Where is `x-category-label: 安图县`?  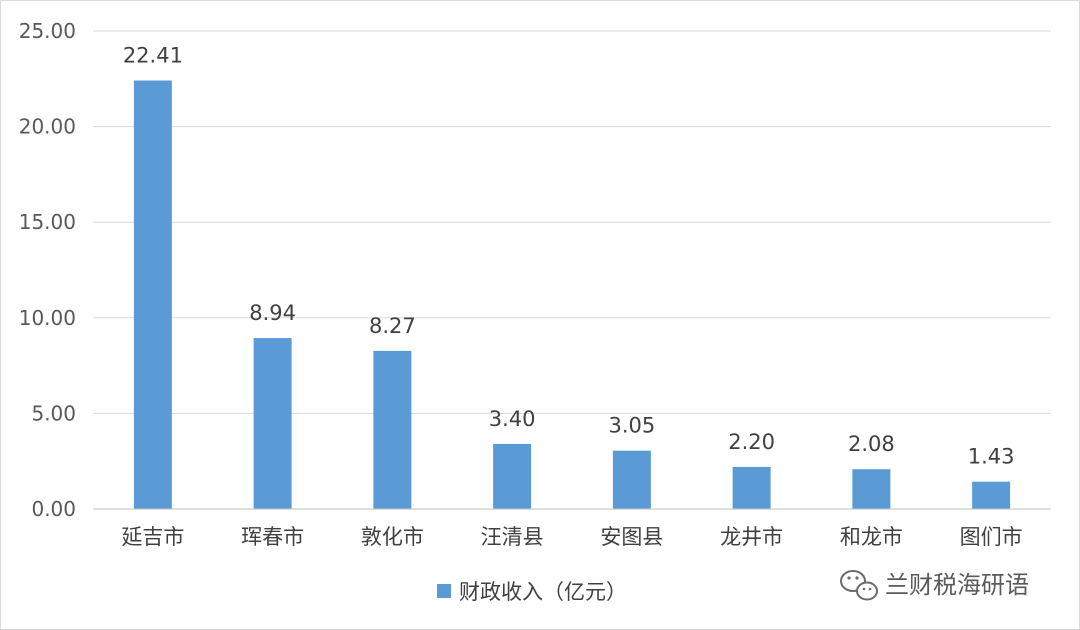 x-category-label: 安图县 is located at coordinates (631, 537).